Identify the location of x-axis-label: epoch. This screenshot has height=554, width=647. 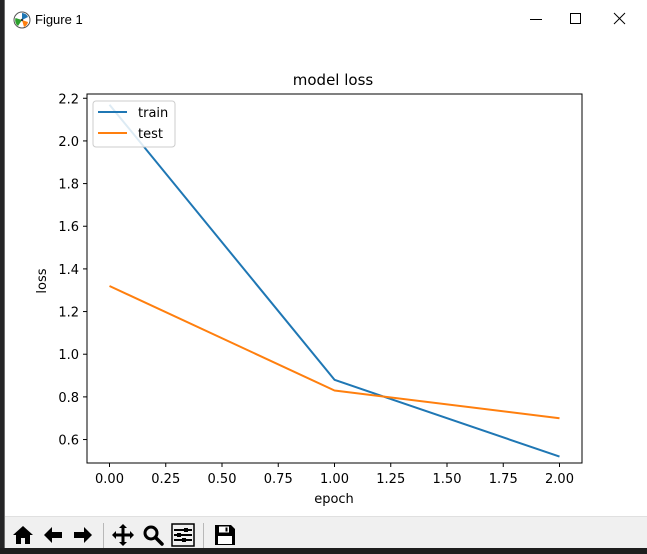
(334, 499).